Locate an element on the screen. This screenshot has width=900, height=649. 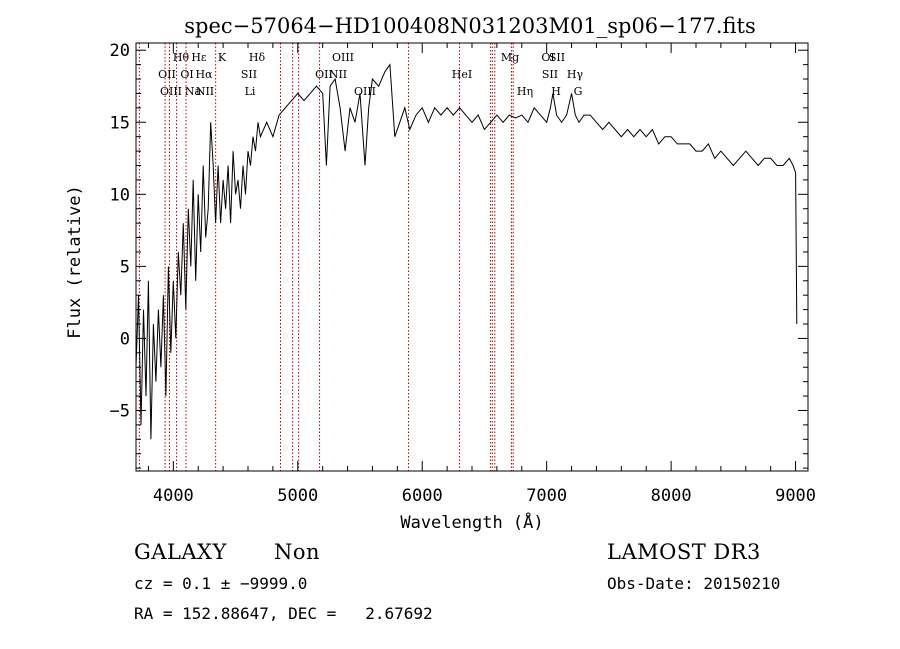
object-subclass: Non is located at coordinates (297, 552).